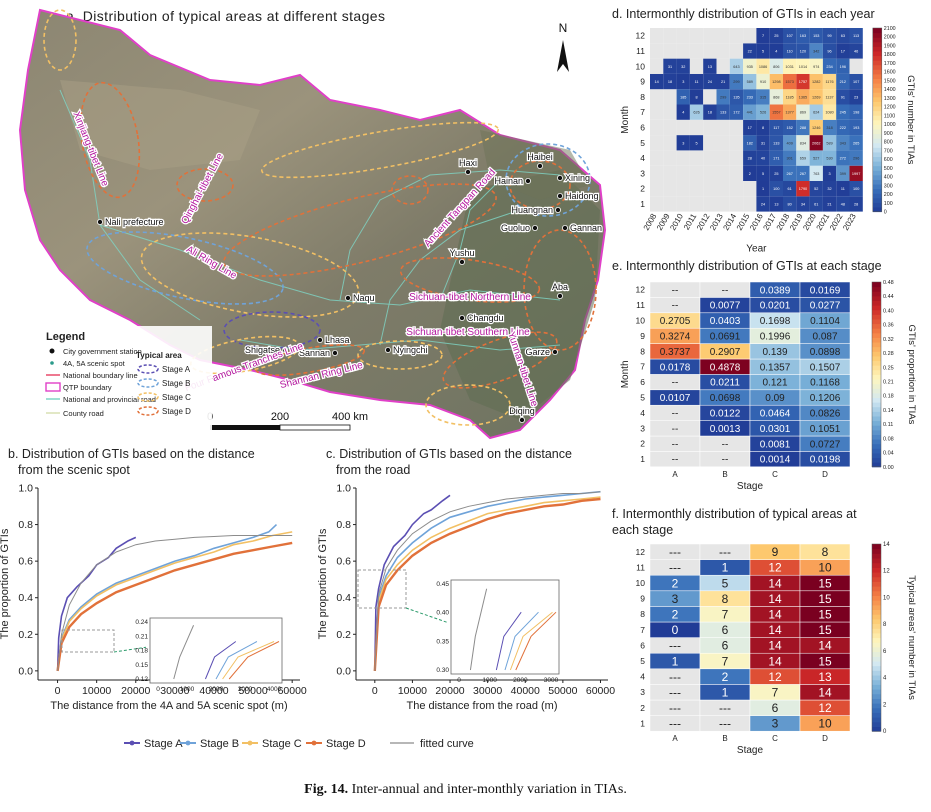 This screenshot has height=812, width=931. Describe the element at coordinates (856, 128) in the screenshot. I see `heatmap-value: 193` at that location.